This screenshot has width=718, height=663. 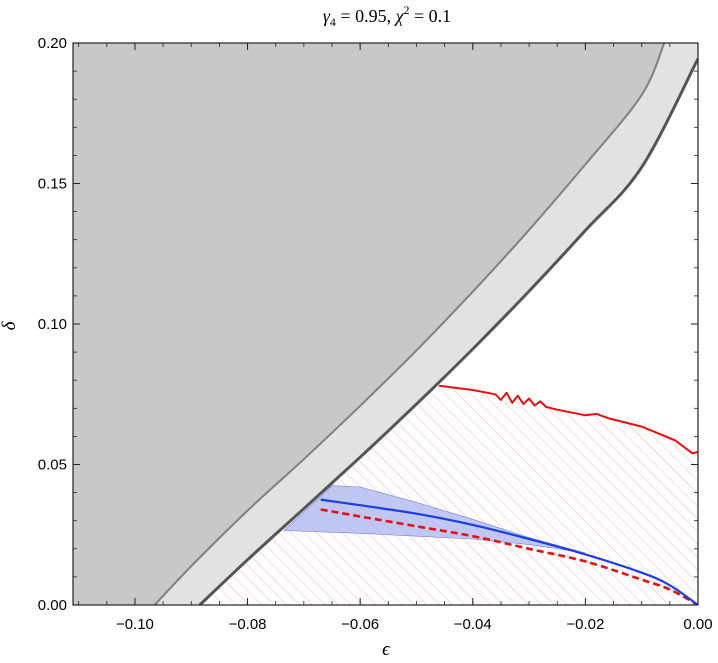 What do you see at coordinates (135, 624) in the screenshot?
I see `x-tick-label: −0.10` at bounding box center [135, 624].